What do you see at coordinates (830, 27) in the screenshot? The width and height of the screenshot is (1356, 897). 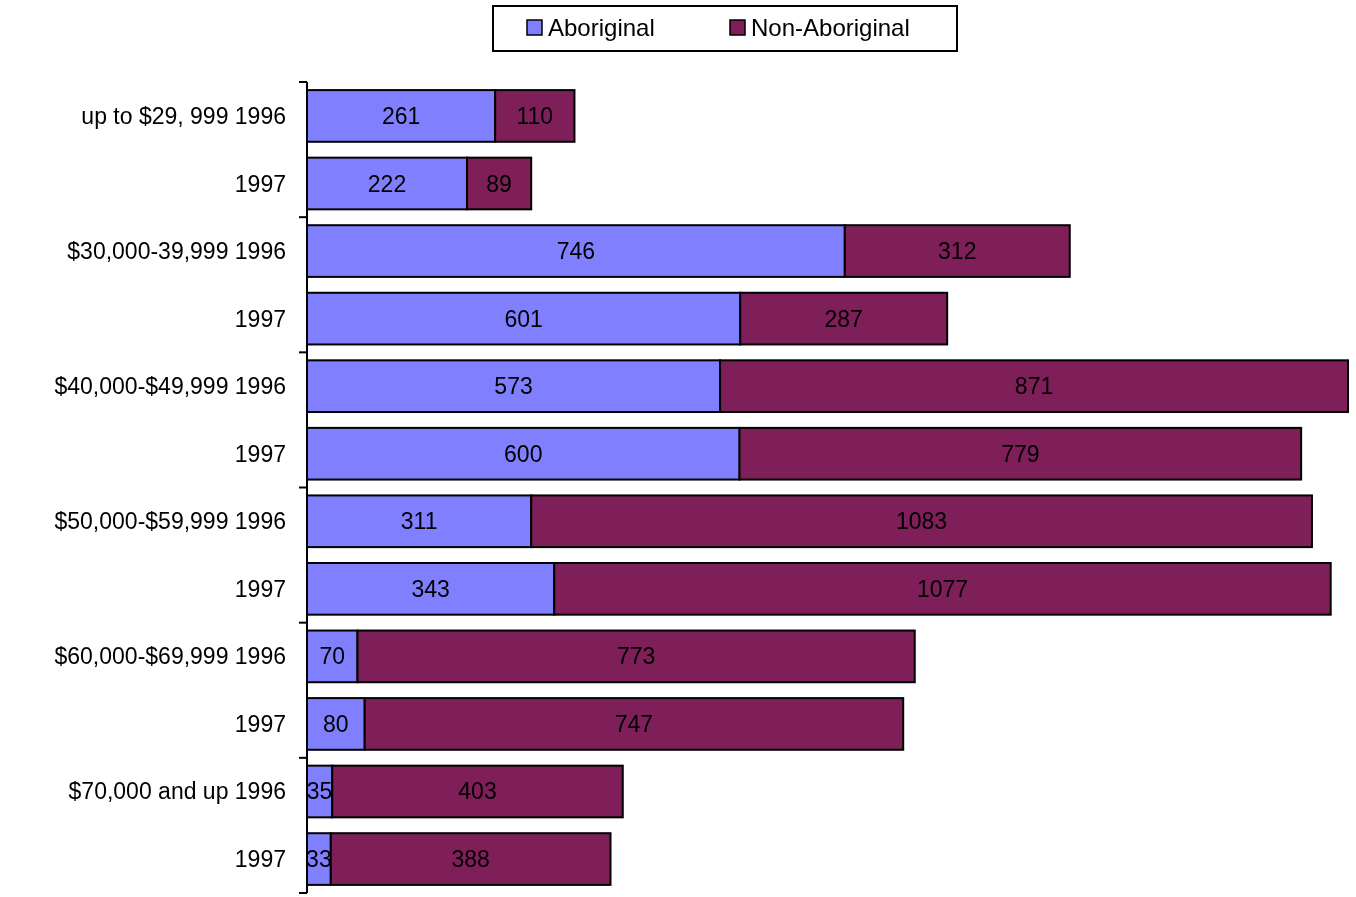 I see `legend-label: Non-Aboriginal` at bounding box center [830, 27].